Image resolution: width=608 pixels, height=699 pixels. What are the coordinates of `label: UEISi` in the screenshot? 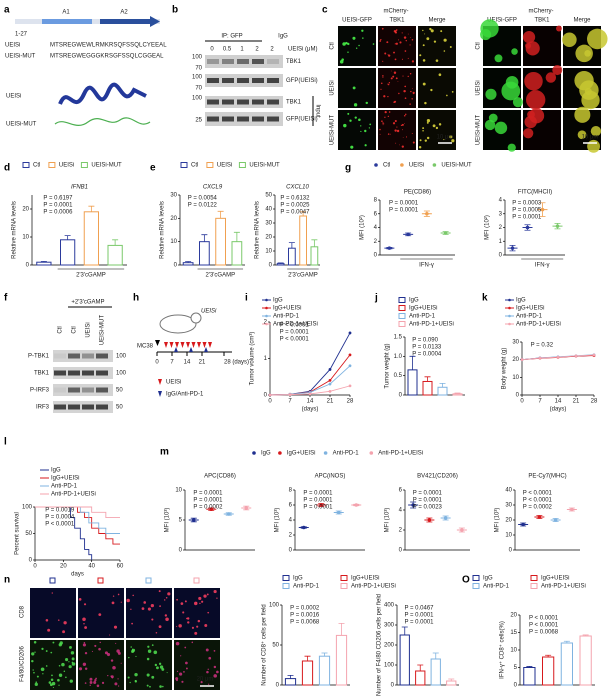 It's located at (209, 312).